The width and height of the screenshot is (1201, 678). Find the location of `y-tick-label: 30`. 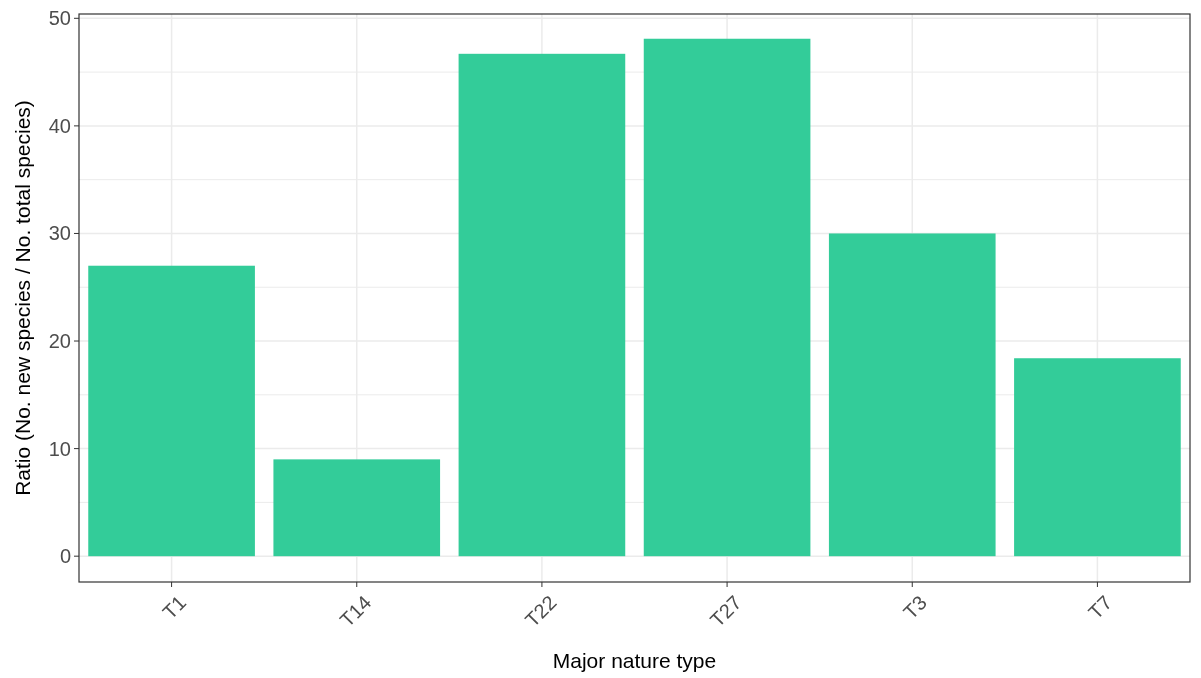

y-tick-label: 30 is located at coordinates (59, 233).